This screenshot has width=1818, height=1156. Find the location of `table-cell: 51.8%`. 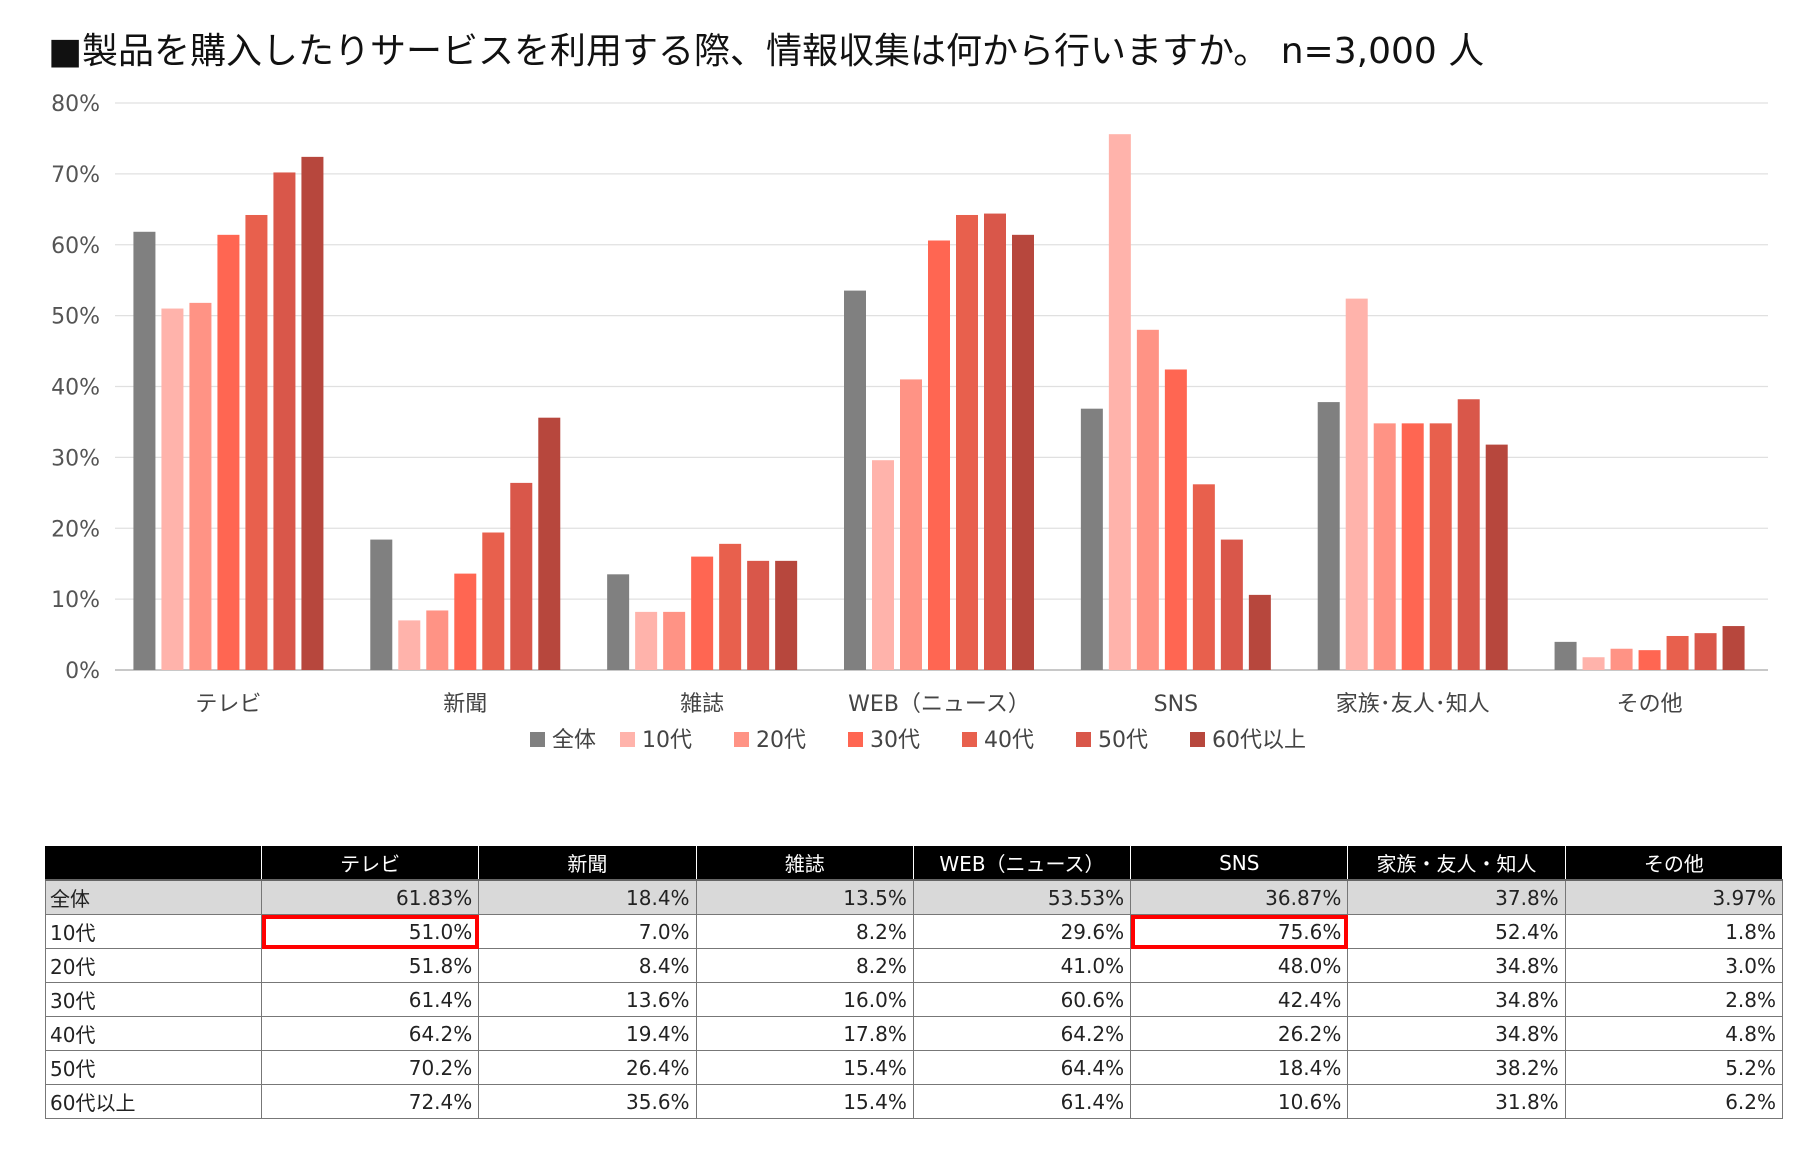

table-cell: 51.8% is located at coordinates (370, 965).